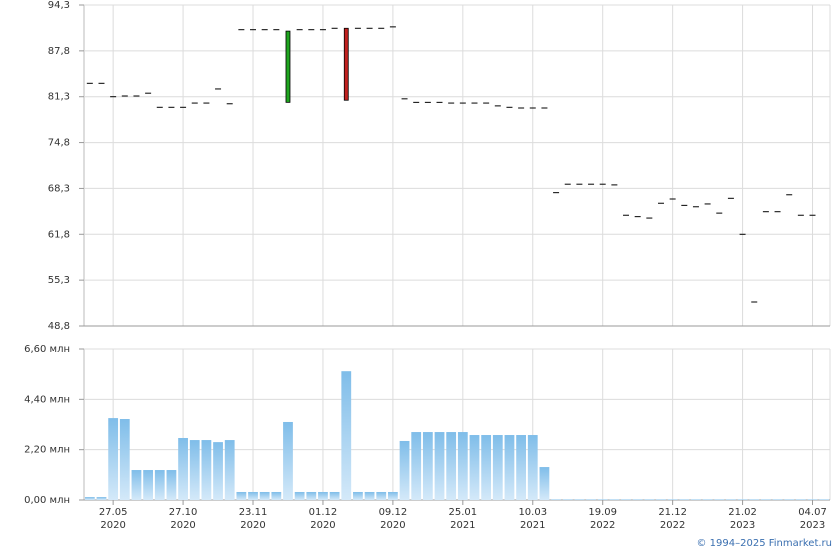 The image size is (840, 550). I want to click on y-tick-label: 87,8, so click(59, 51).